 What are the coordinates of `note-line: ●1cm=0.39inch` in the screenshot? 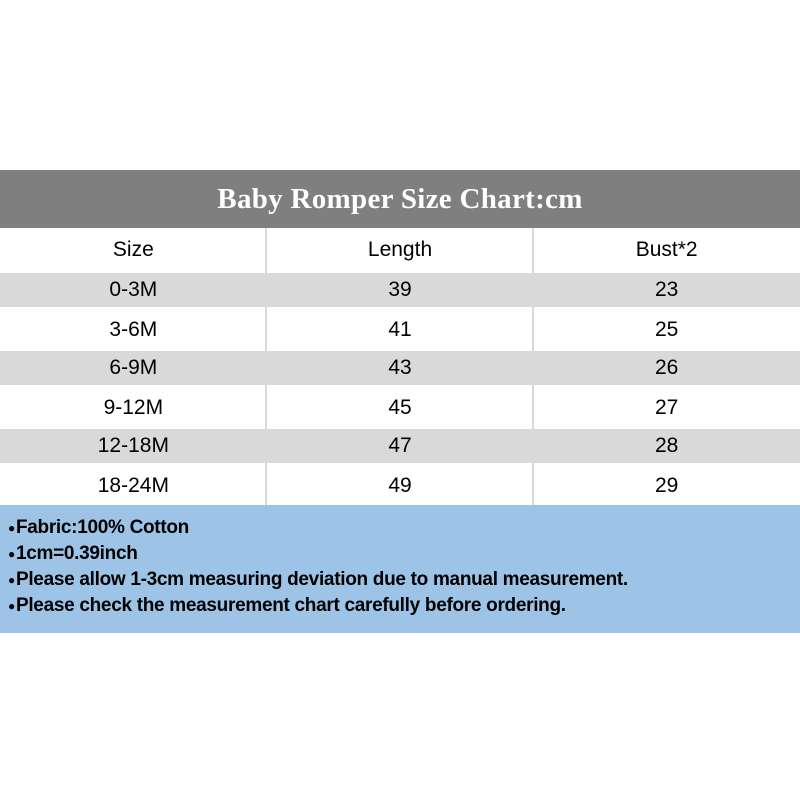 It's located at (400, 554).